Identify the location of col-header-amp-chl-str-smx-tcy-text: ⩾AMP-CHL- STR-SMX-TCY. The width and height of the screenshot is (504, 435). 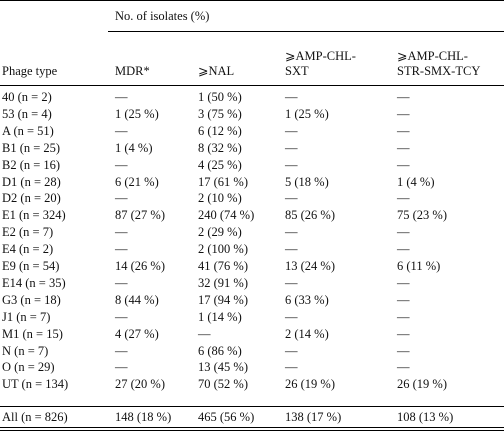
(439, 63).